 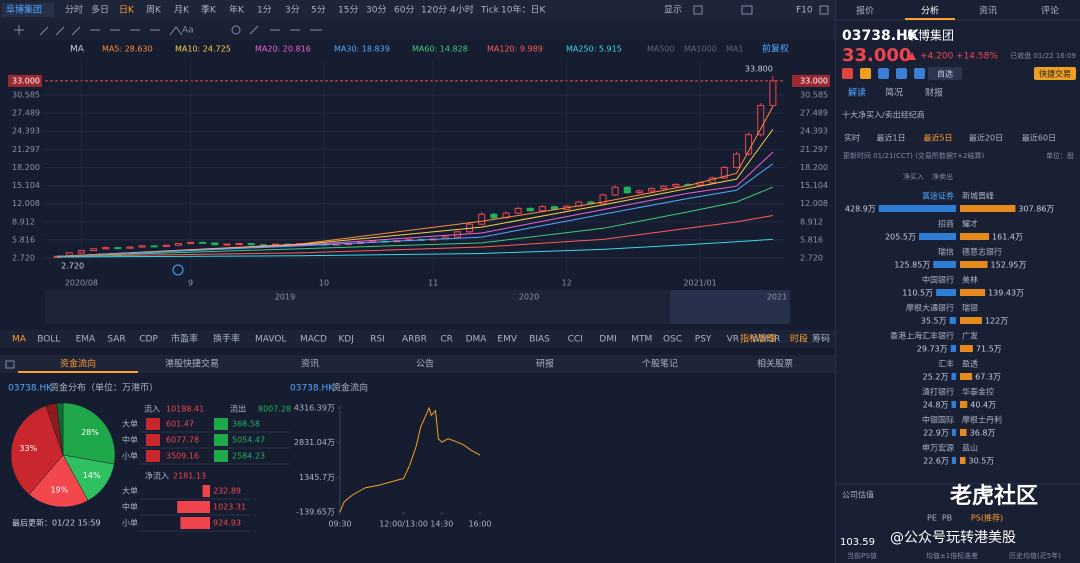 I want to click on bottom-tab: 资金流向, so click(x=78, y=364).